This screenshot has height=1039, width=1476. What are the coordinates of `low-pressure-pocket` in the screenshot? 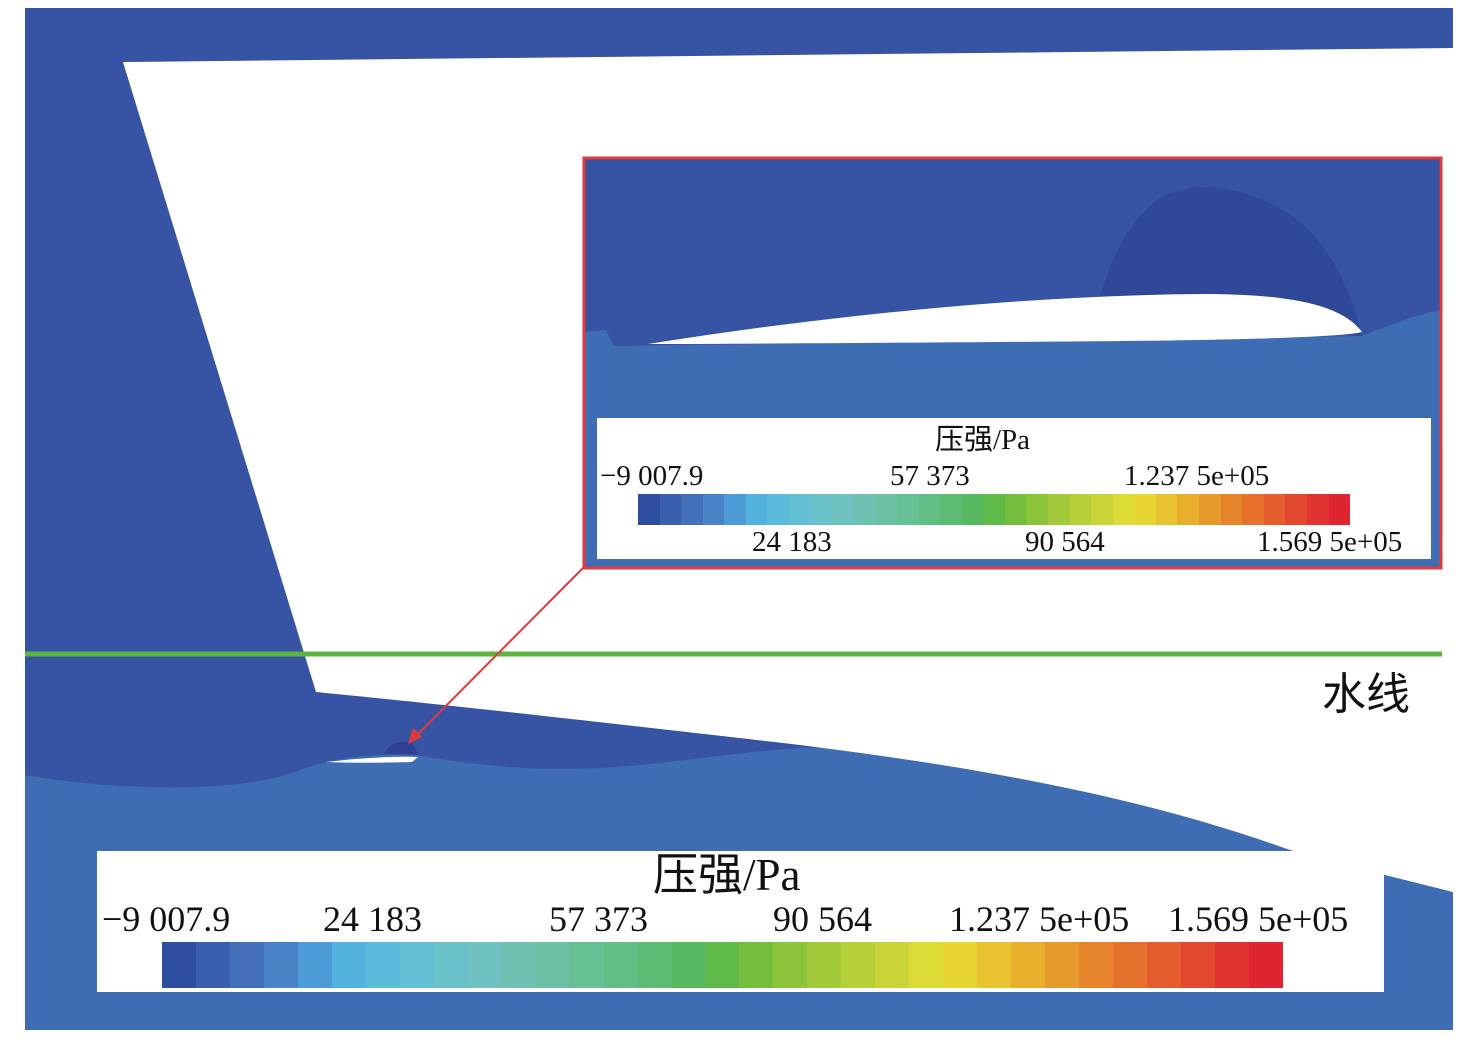 It's located at (401, 747).